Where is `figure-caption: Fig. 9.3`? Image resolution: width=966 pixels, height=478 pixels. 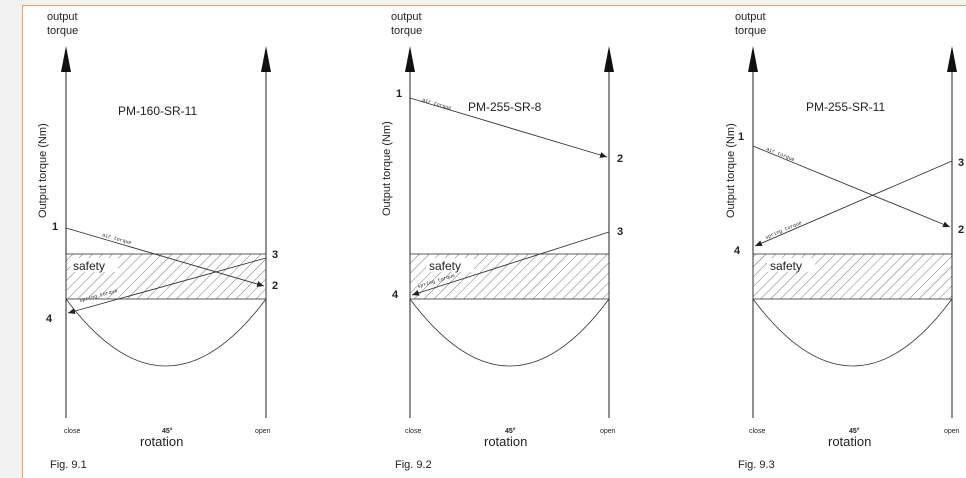 figure-caption: Fig. 9.3 is located at coordinates (756, 465).